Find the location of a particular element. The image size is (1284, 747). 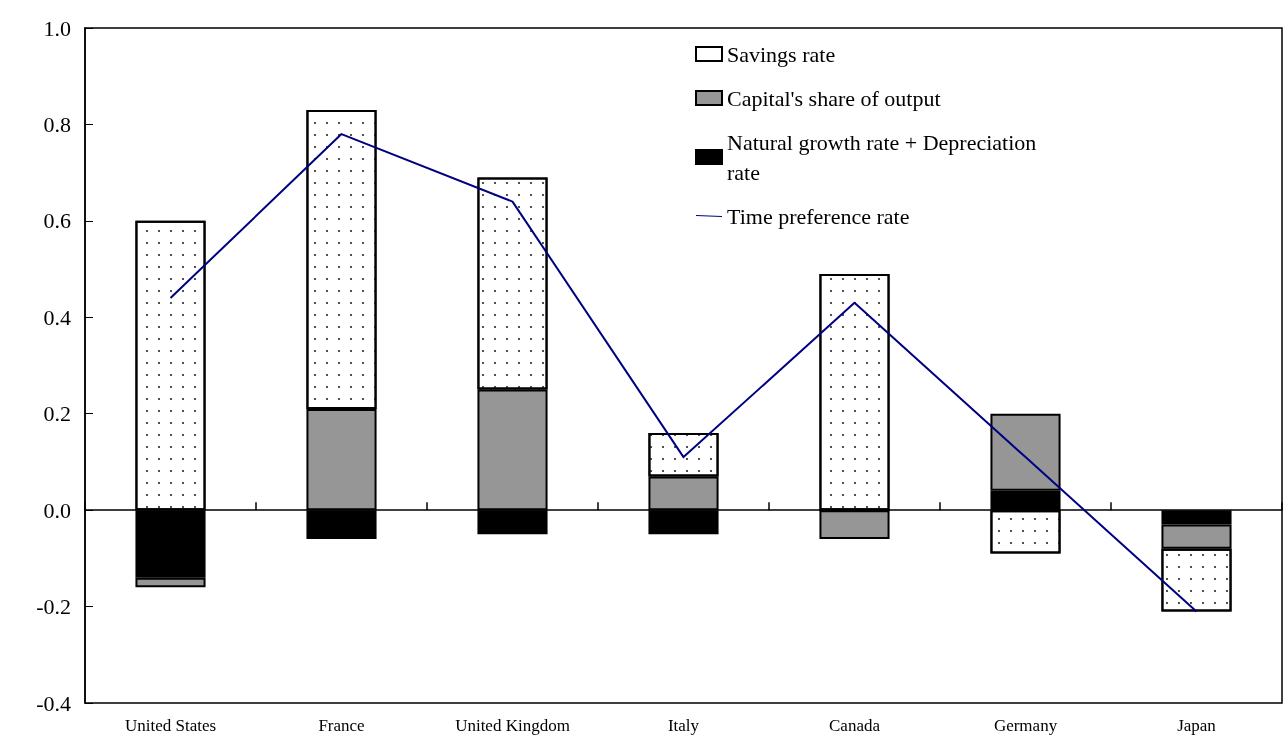

x-tick-label: United Kingdom is located at coordinates (512, 725).